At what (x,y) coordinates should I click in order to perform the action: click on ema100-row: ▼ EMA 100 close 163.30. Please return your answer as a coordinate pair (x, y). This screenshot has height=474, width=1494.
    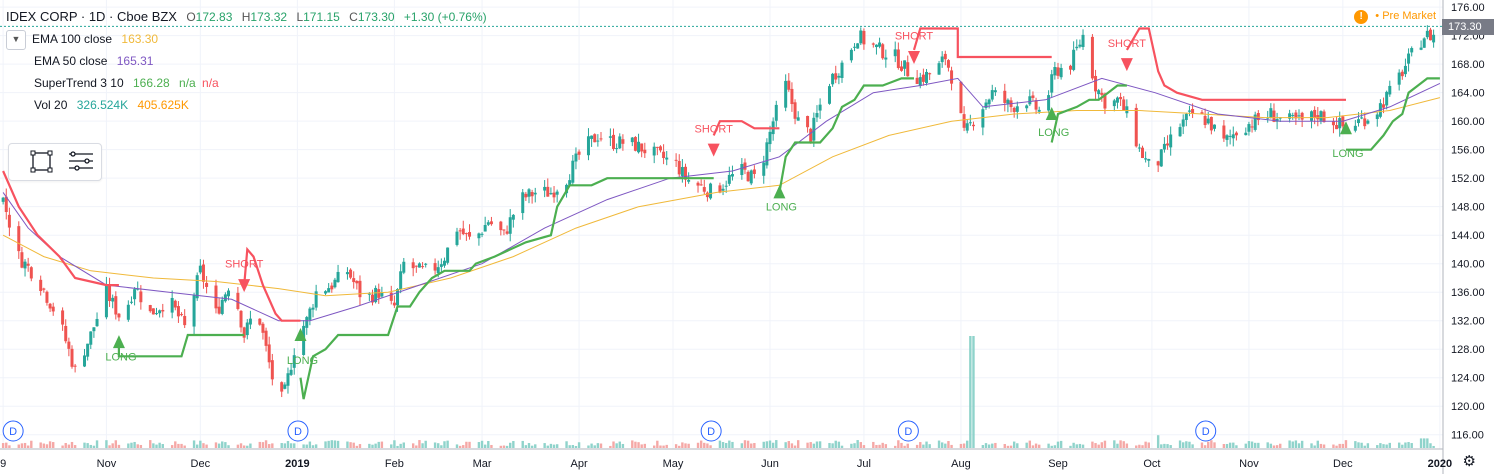
    Looking at the image, I should click on (252, 39).